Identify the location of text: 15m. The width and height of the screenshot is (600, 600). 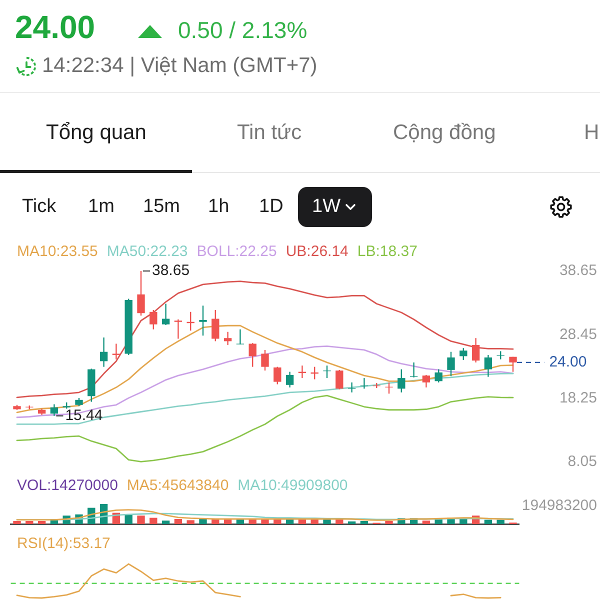
(161, 206).